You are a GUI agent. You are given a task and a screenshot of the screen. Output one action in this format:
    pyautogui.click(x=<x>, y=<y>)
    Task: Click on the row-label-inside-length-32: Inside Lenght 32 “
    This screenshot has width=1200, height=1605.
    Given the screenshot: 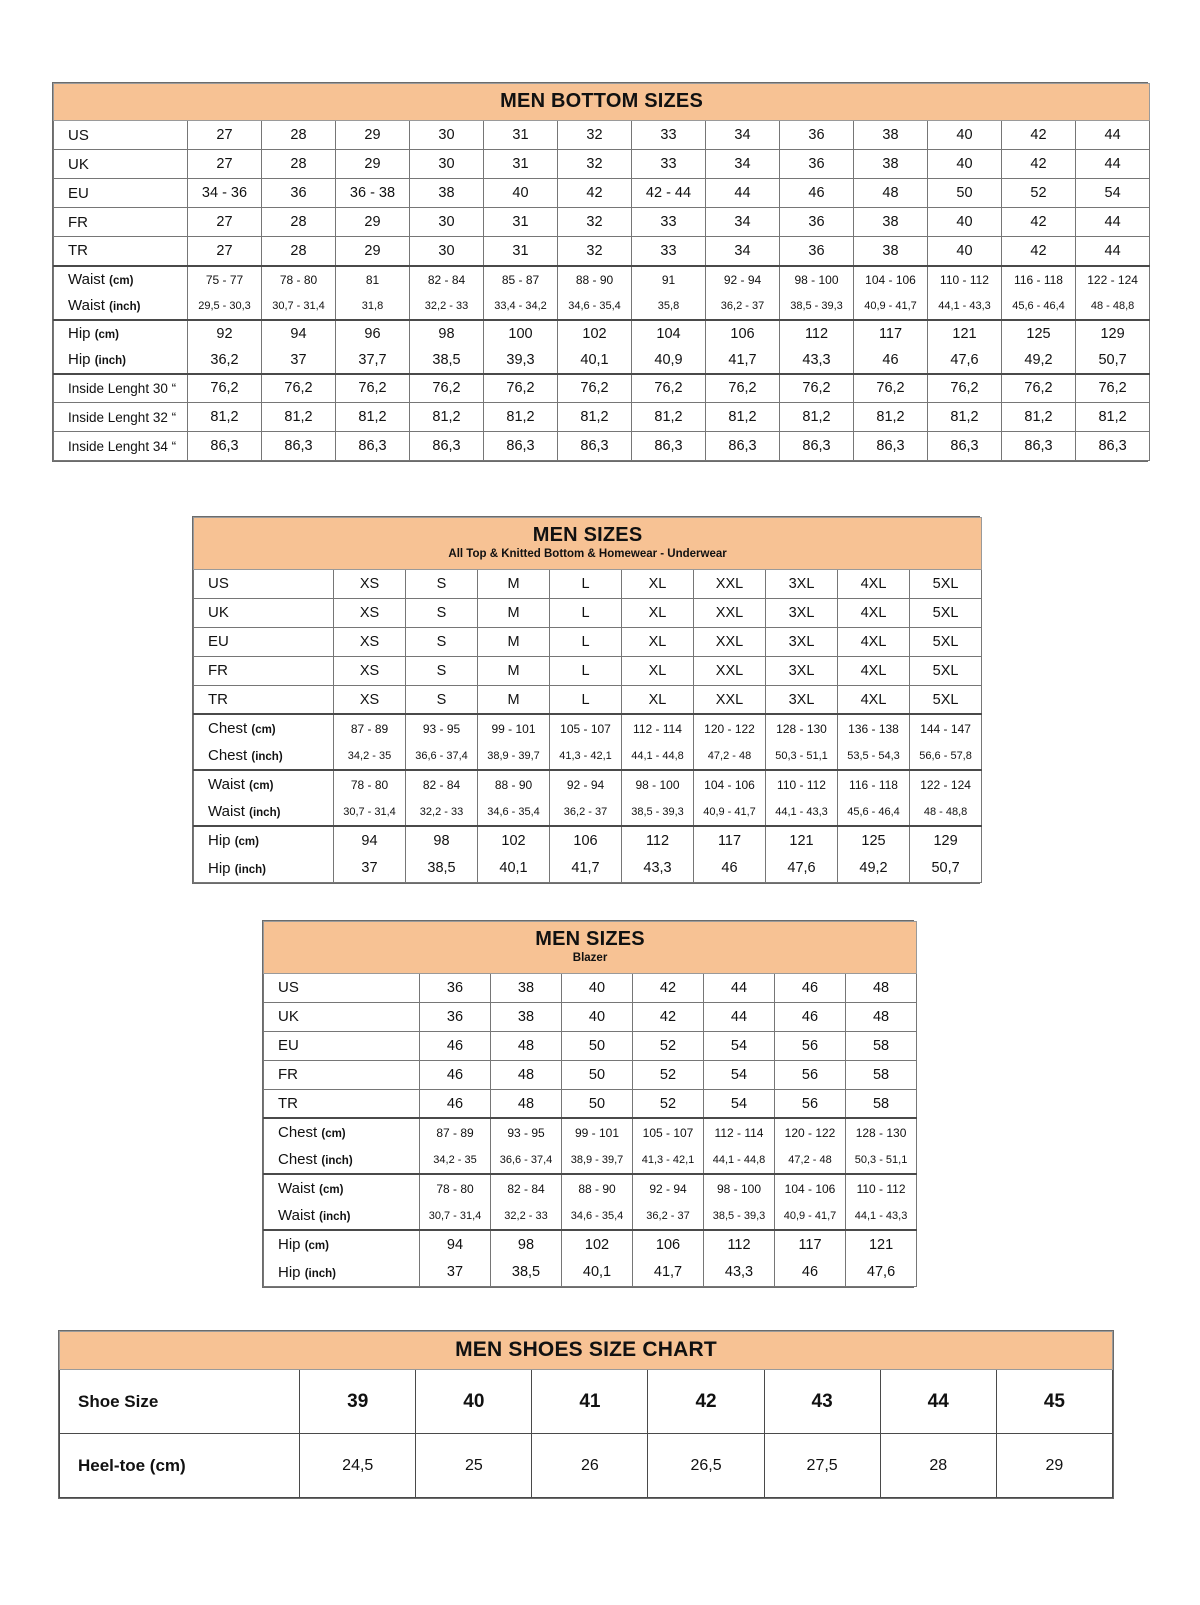 What is the action you would take?
    pyautogui.click(x=120, y=417)
    